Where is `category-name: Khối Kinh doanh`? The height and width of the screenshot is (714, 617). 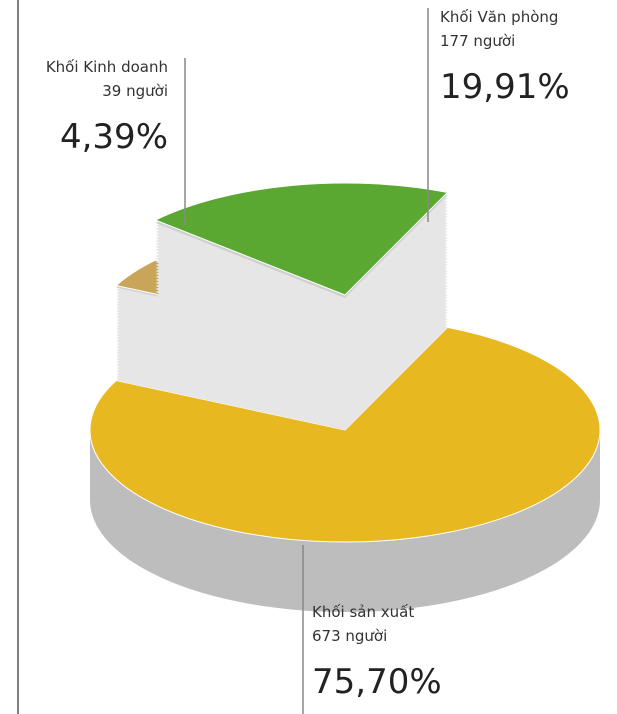 category-name: Khối Kinh doanh is located at coordinates (107, 67).